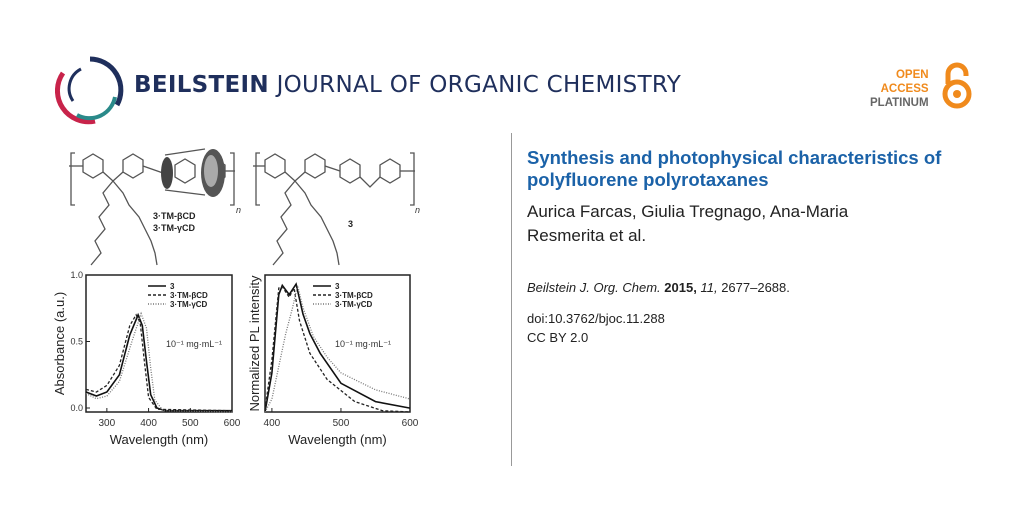 The height and width of the screenshot is (512, 1024). I want to click on oa-access: ACCESS, so click(904, 89).